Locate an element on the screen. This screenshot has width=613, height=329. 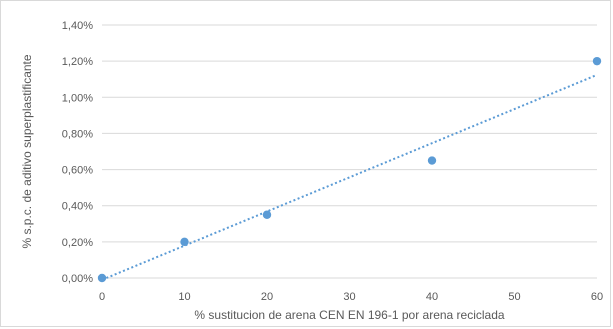
x-tick-label: 40 is located at coordinates (432, 297).